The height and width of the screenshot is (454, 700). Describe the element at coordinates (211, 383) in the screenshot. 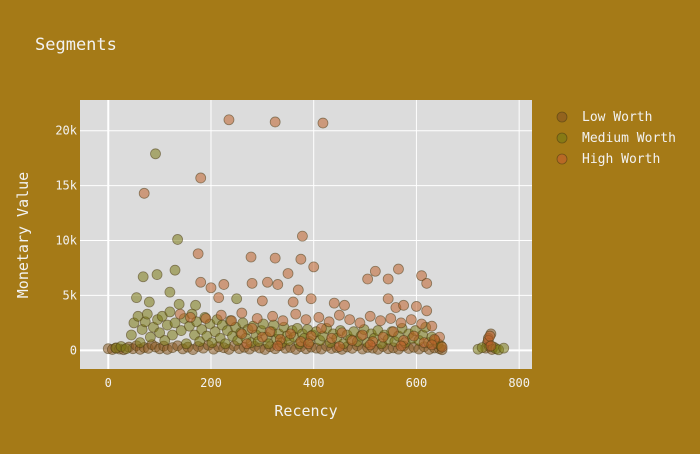

I see `x-tick-label: 200` at that location.